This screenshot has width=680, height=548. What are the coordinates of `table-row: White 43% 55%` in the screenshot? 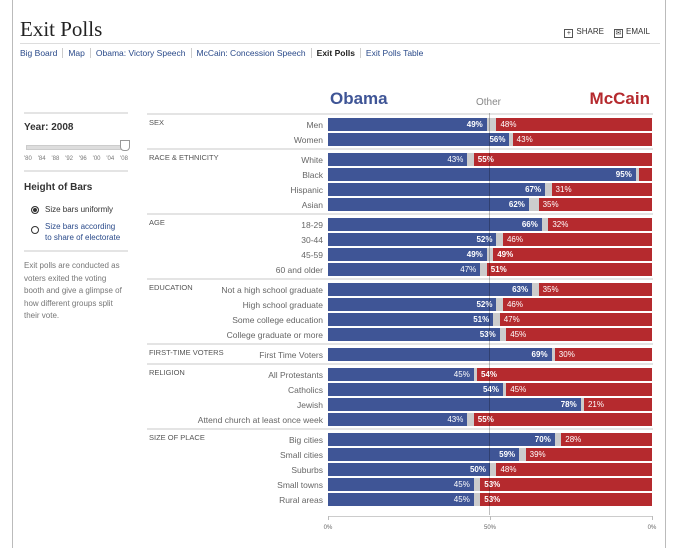 It's located at (400, 160).